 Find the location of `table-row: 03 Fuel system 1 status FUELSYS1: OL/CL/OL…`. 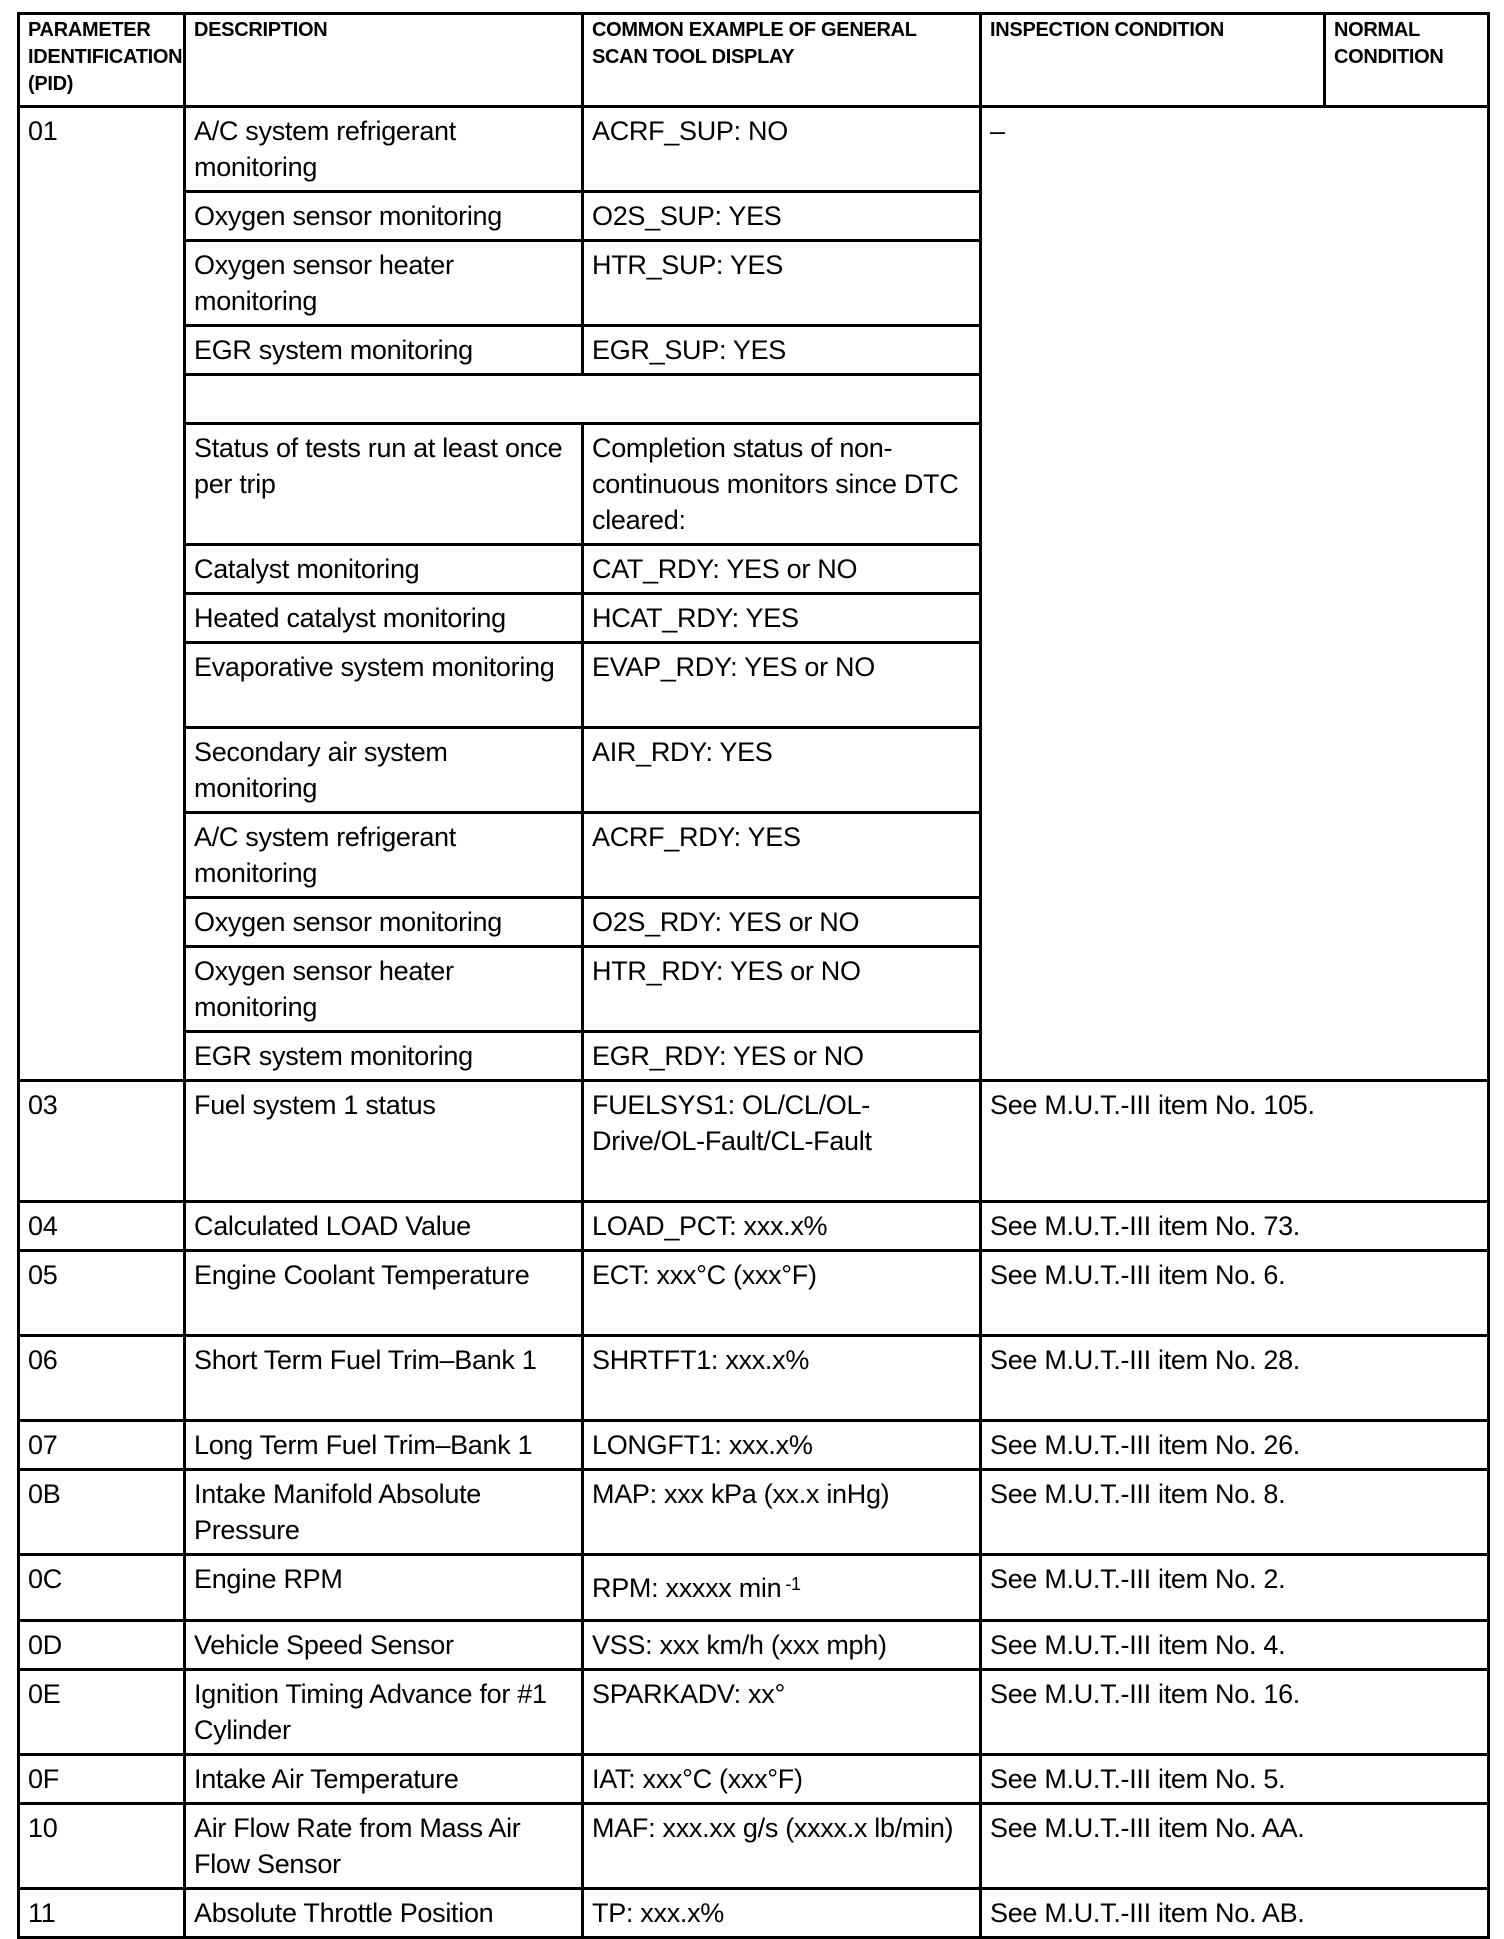

table-row: 03 Fuel system 1 status FUELSYS1: OL/CL/OL… is located at coordinates (753, 1141).